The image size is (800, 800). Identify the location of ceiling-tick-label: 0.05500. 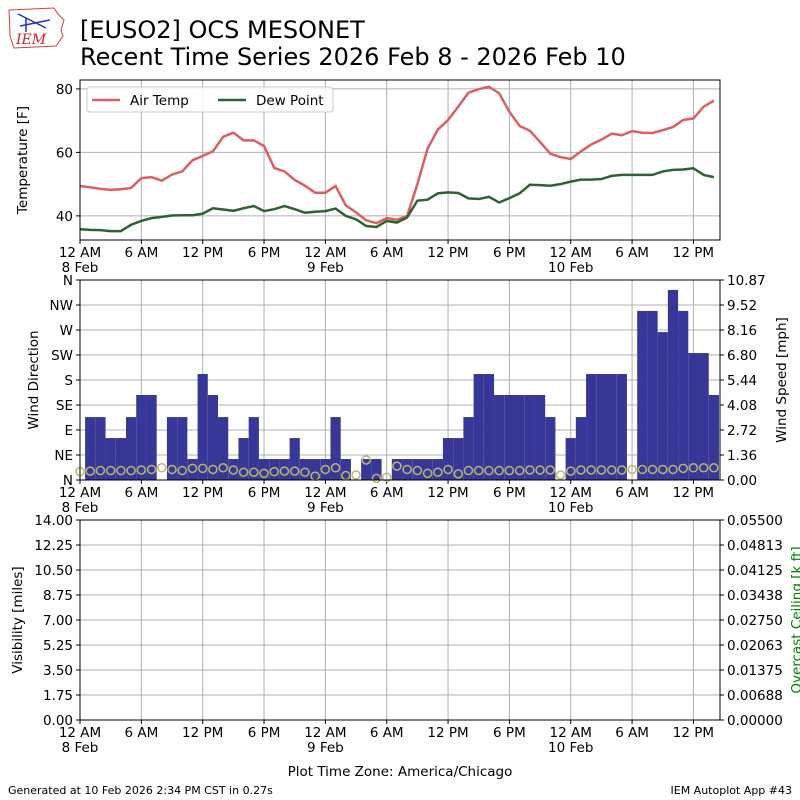
(755, 521).